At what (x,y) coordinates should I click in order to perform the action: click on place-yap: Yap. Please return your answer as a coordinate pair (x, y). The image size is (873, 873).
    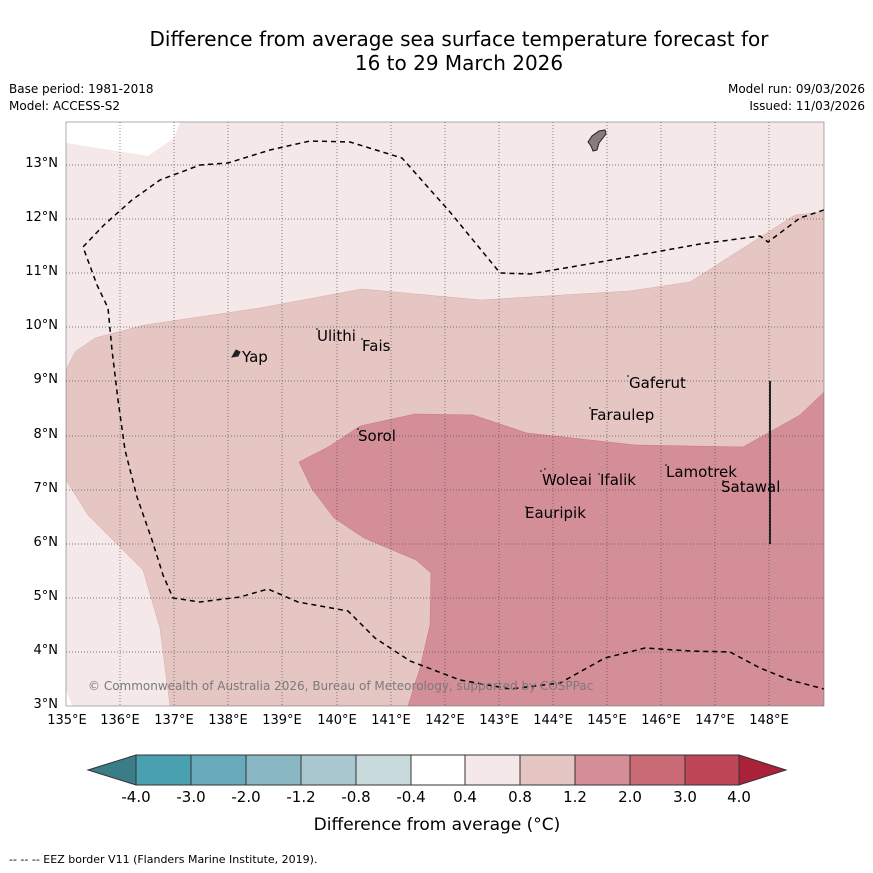
    Looking at the image, I should click on (254, 357).